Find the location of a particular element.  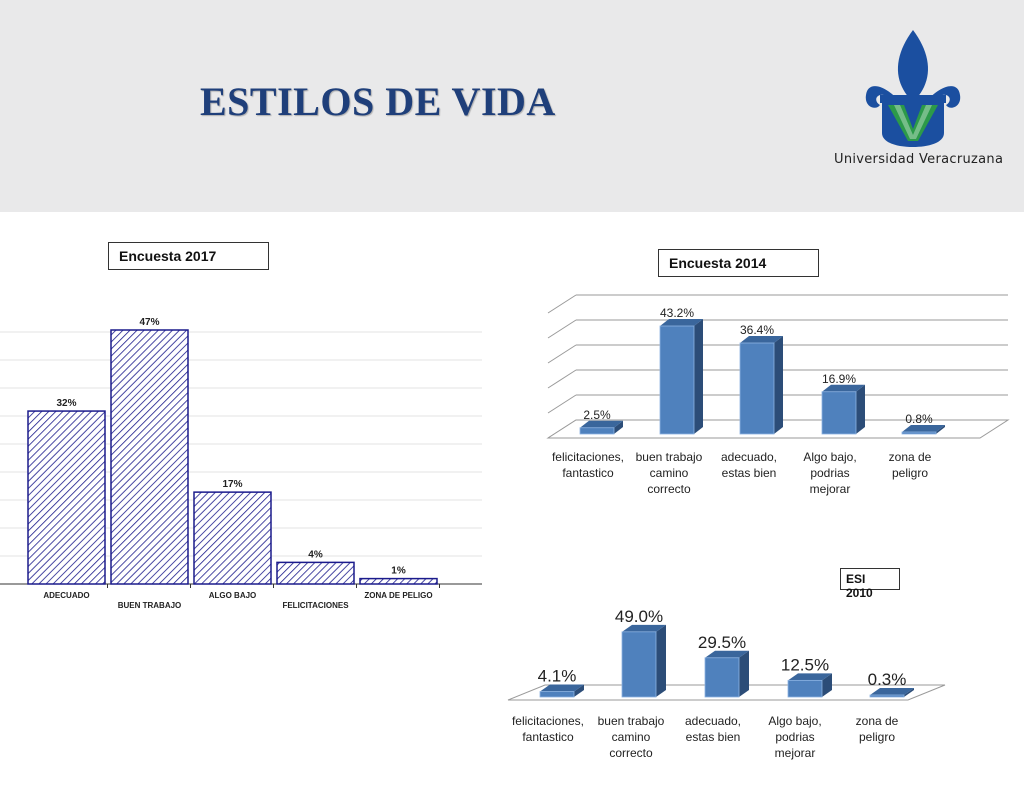

tick-label: ZONA DE PELIGO is located at coordinates (398, 595).